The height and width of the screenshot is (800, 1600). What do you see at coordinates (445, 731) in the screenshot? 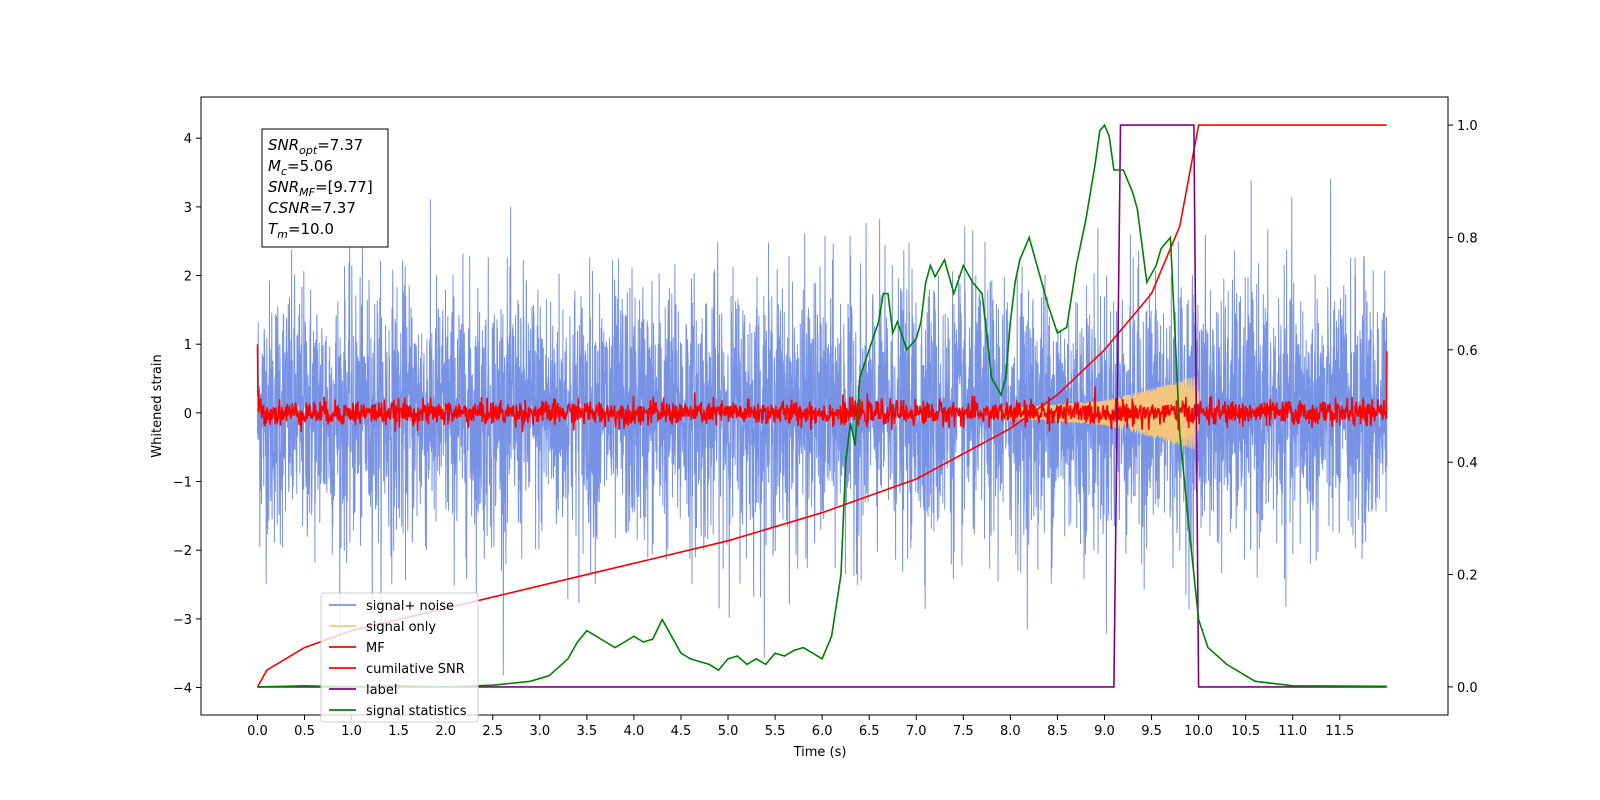
I see `x-tick-label: 2.0` at bounding box center [445, 731].